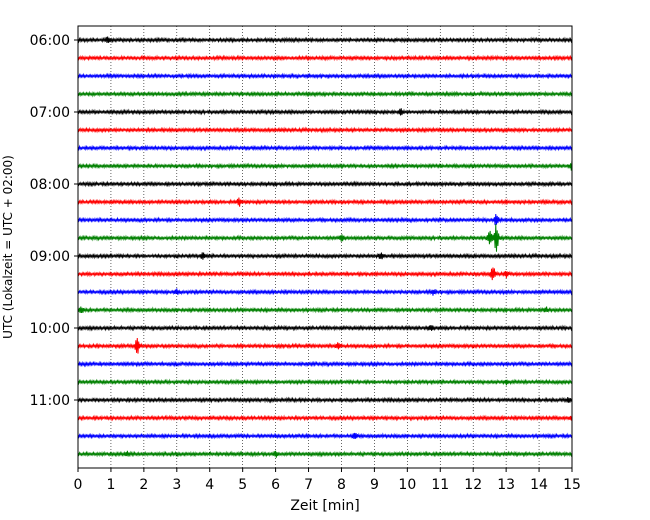  Describe the element at coordinates (50, 401) in the screenshot. I see `y-tick-label: 11:00` at that location.